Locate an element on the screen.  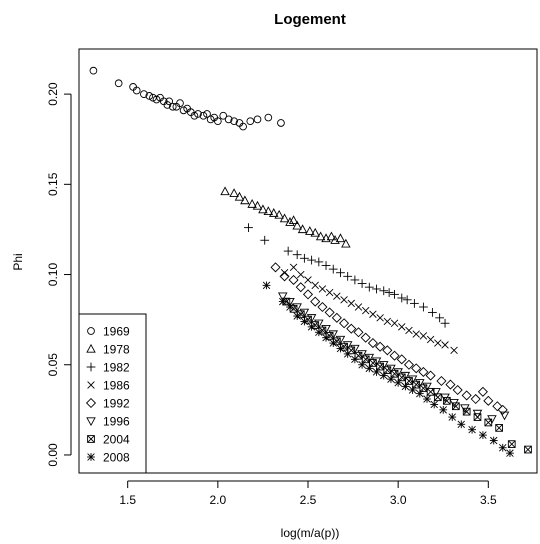
legend-label-1982: 1982 is located at coordinates (116, 368).